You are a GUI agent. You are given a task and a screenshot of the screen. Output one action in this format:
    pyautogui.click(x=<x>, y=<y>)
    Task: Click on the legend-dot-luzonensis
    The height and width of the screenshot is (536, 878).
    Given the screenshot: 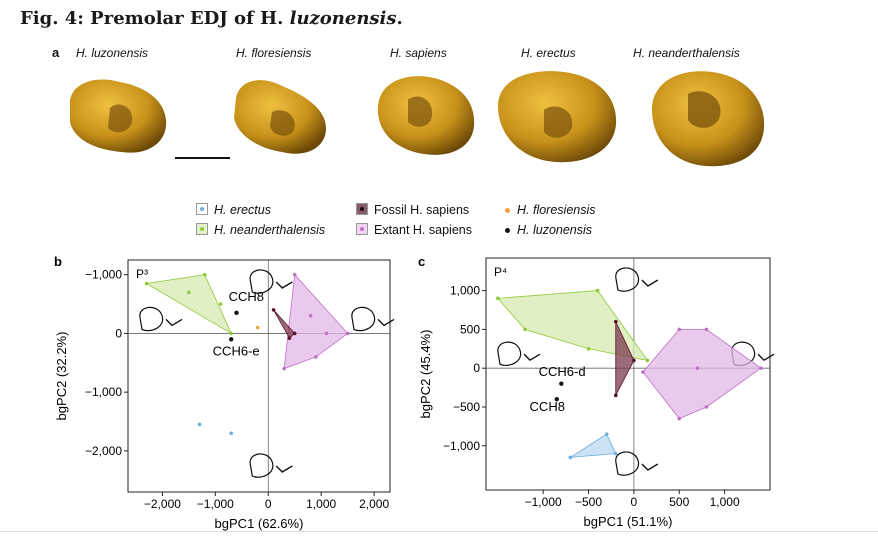 What is the action you would take?
    pyautogui.click(x=507, y=230)
    